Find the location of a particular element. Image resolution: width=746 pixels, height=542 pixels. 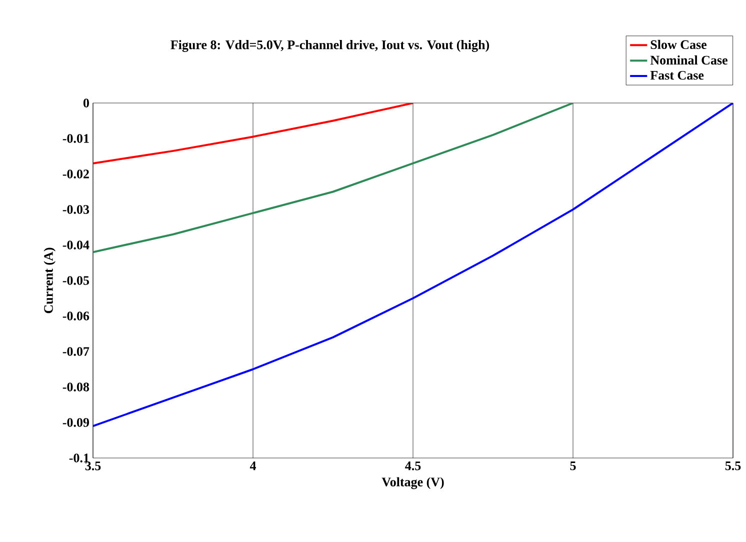

y-tick-label: -0.06 is located at coordinates (76, 316).